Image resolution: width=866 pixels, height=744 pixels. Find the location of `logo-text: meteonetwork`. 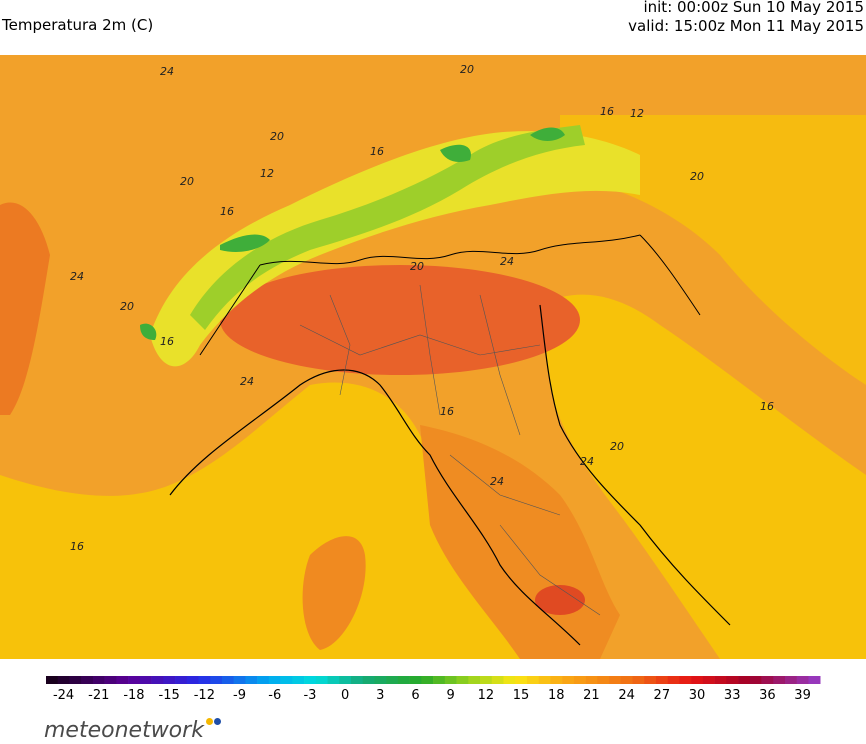

logo-text: meteonetwork is located at coordinates (124, 730).